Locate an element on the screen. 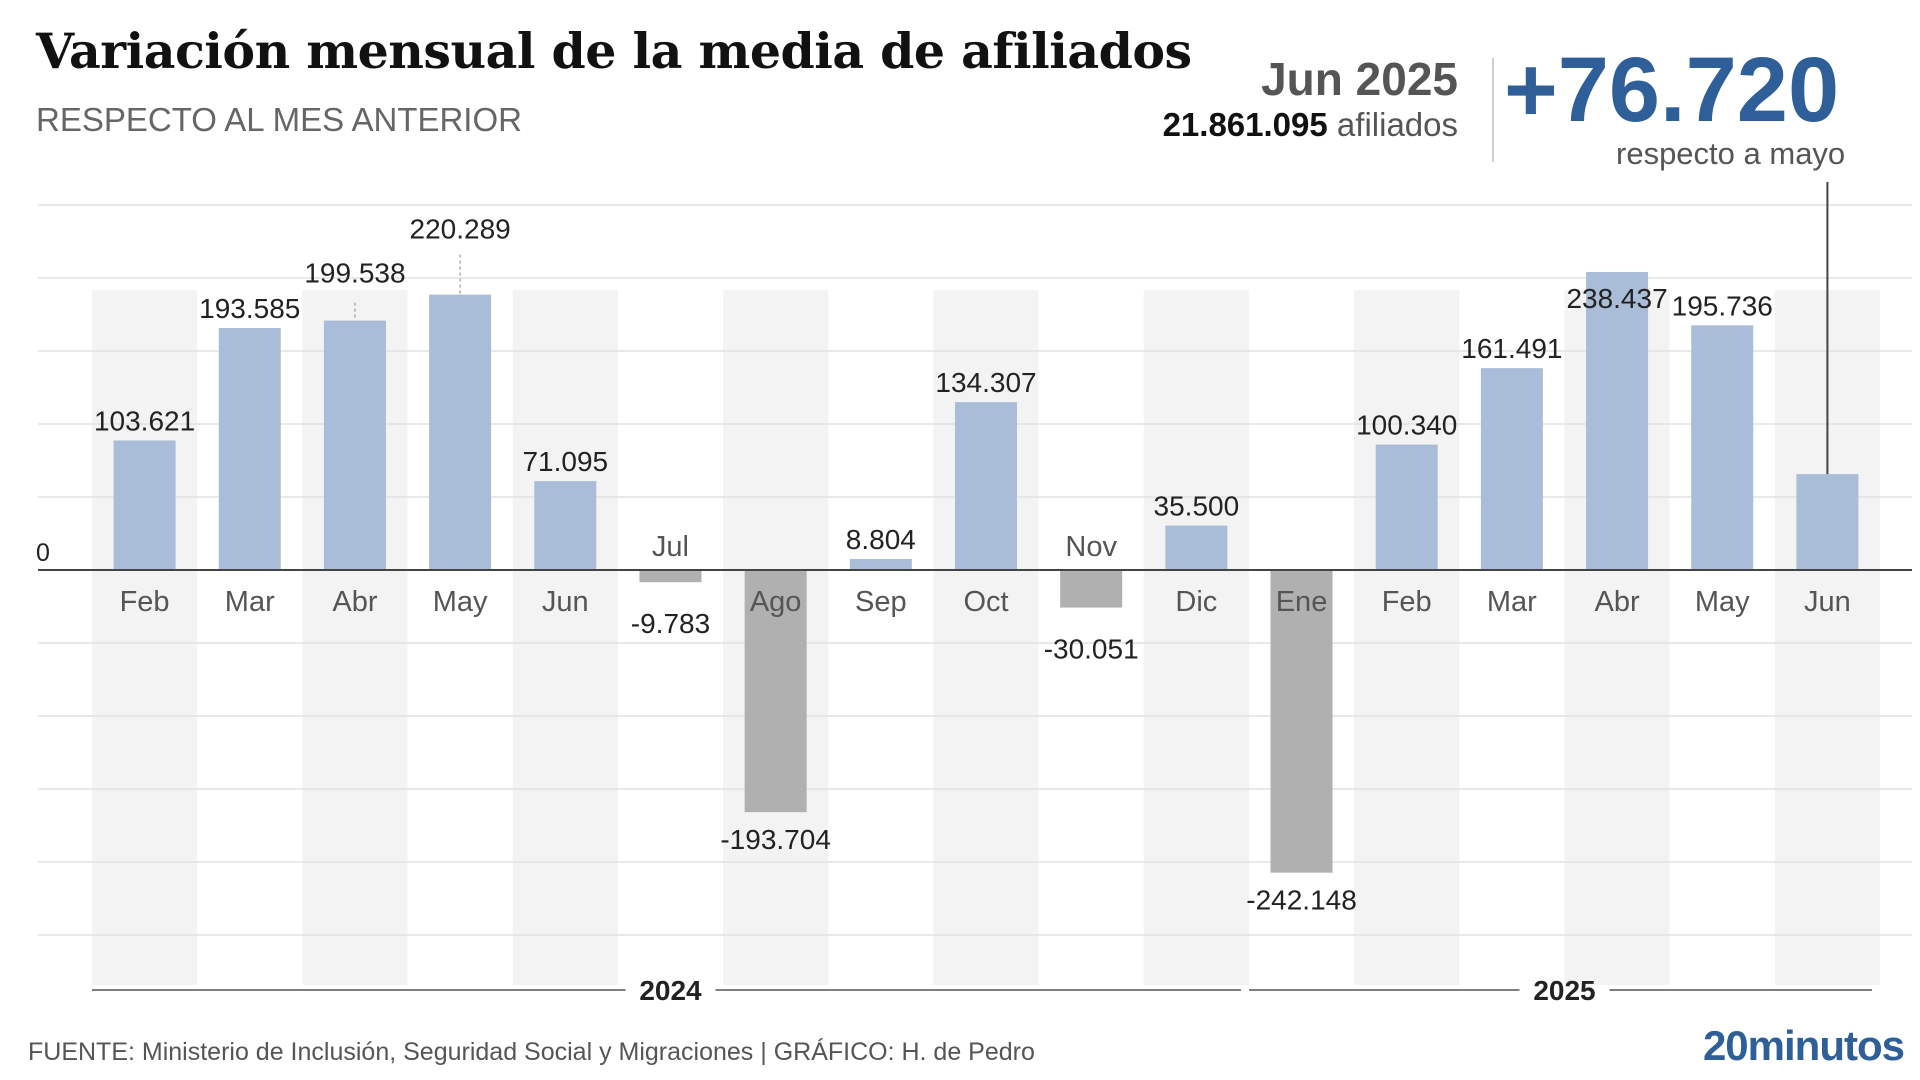 Image resolution: width=1920 pixels, height=1080 pixels. brand-logo: 20minutos is located at coordinates (1803, 1045).